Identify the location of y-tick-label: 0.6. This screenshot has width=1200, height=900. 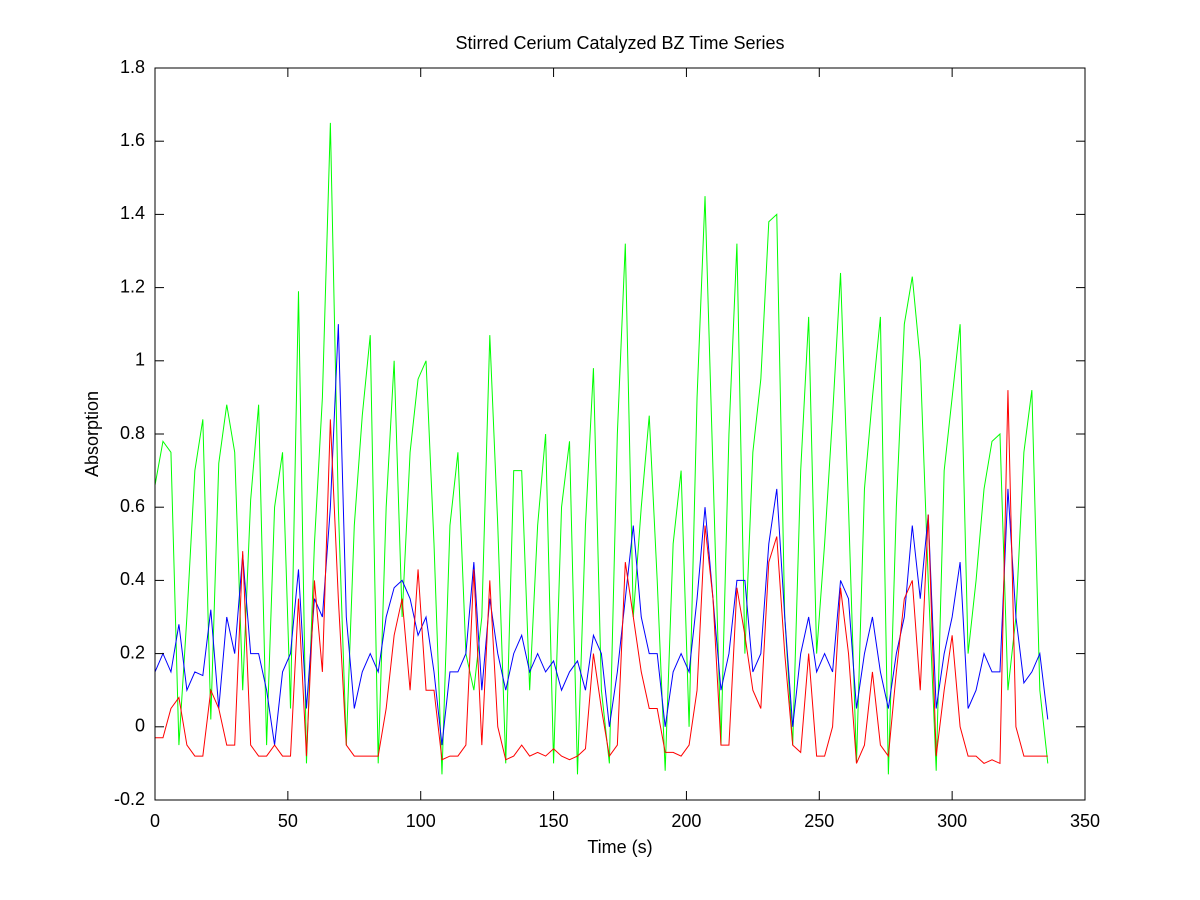
(132, 506).